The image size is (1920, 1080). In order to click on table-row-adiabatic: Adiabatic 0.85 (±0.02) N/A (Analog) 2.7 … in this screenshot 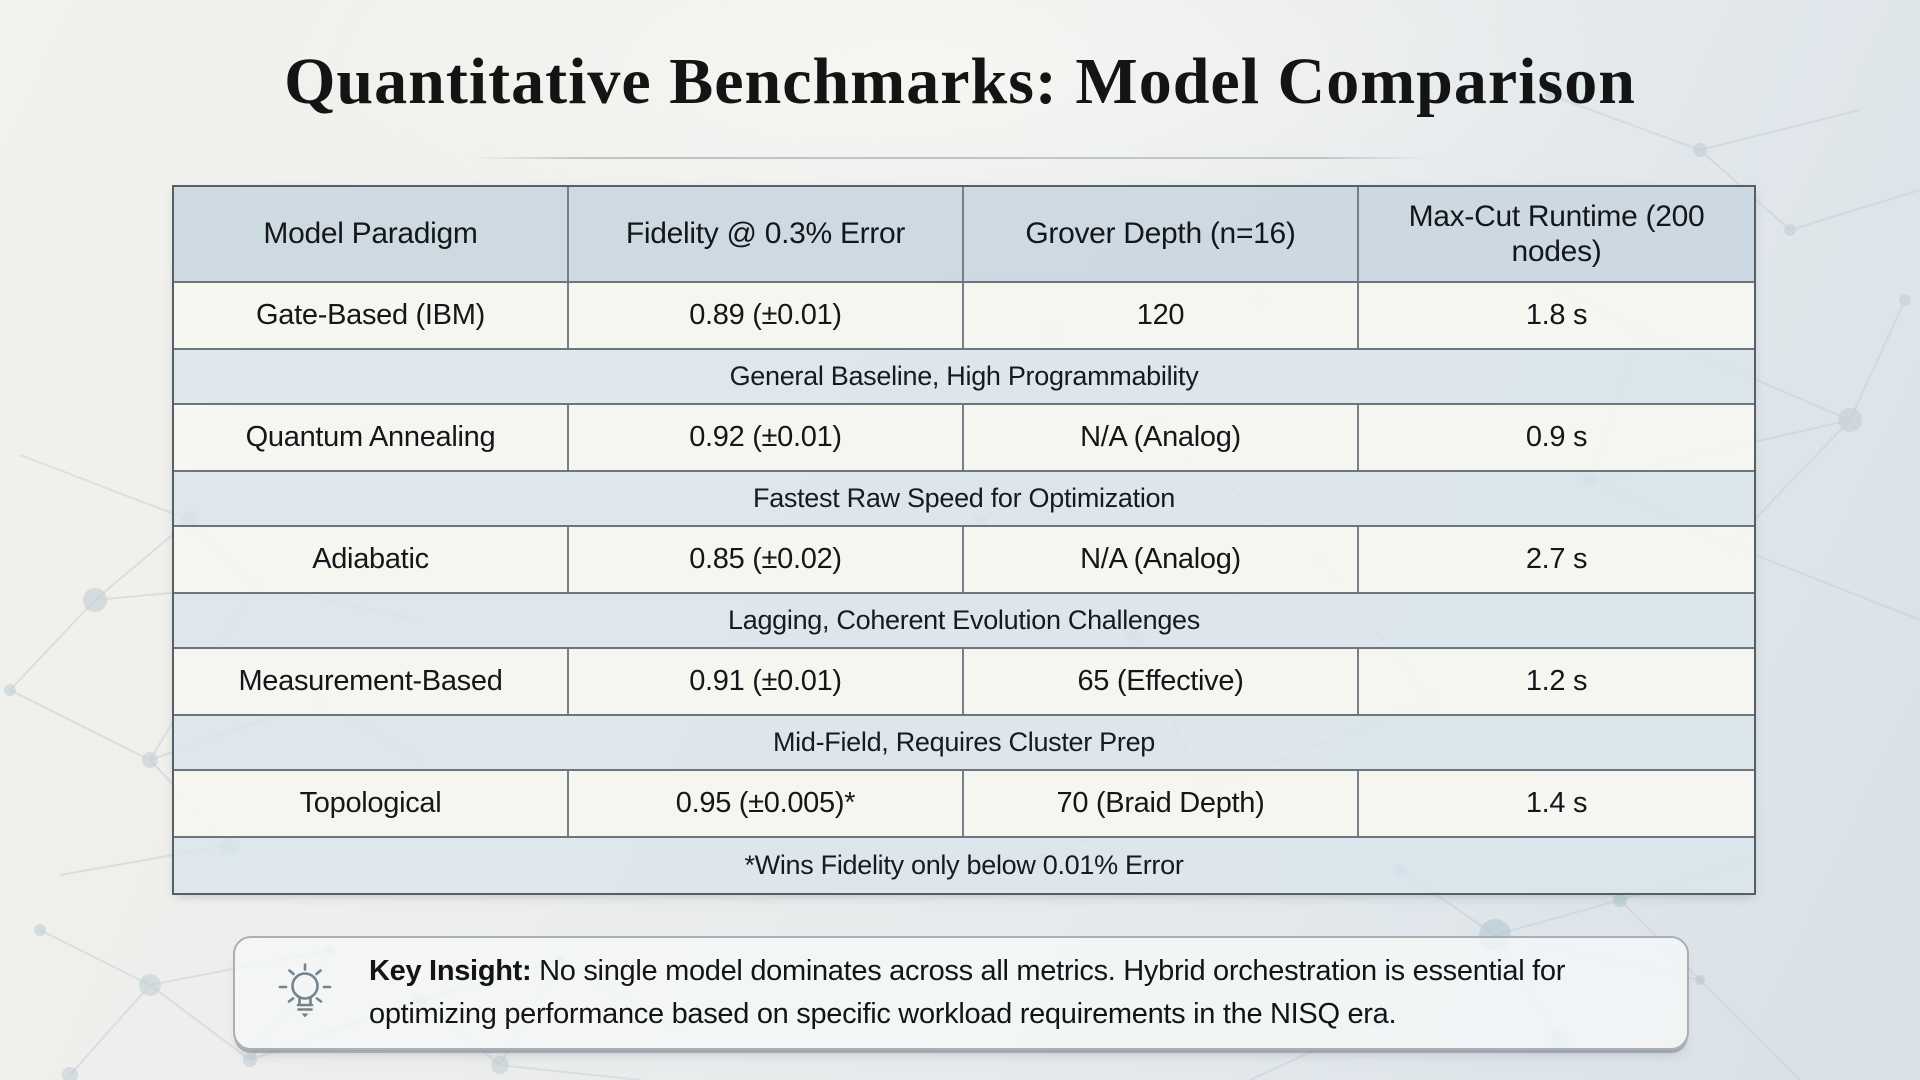, I will do `click(964, 560)`.